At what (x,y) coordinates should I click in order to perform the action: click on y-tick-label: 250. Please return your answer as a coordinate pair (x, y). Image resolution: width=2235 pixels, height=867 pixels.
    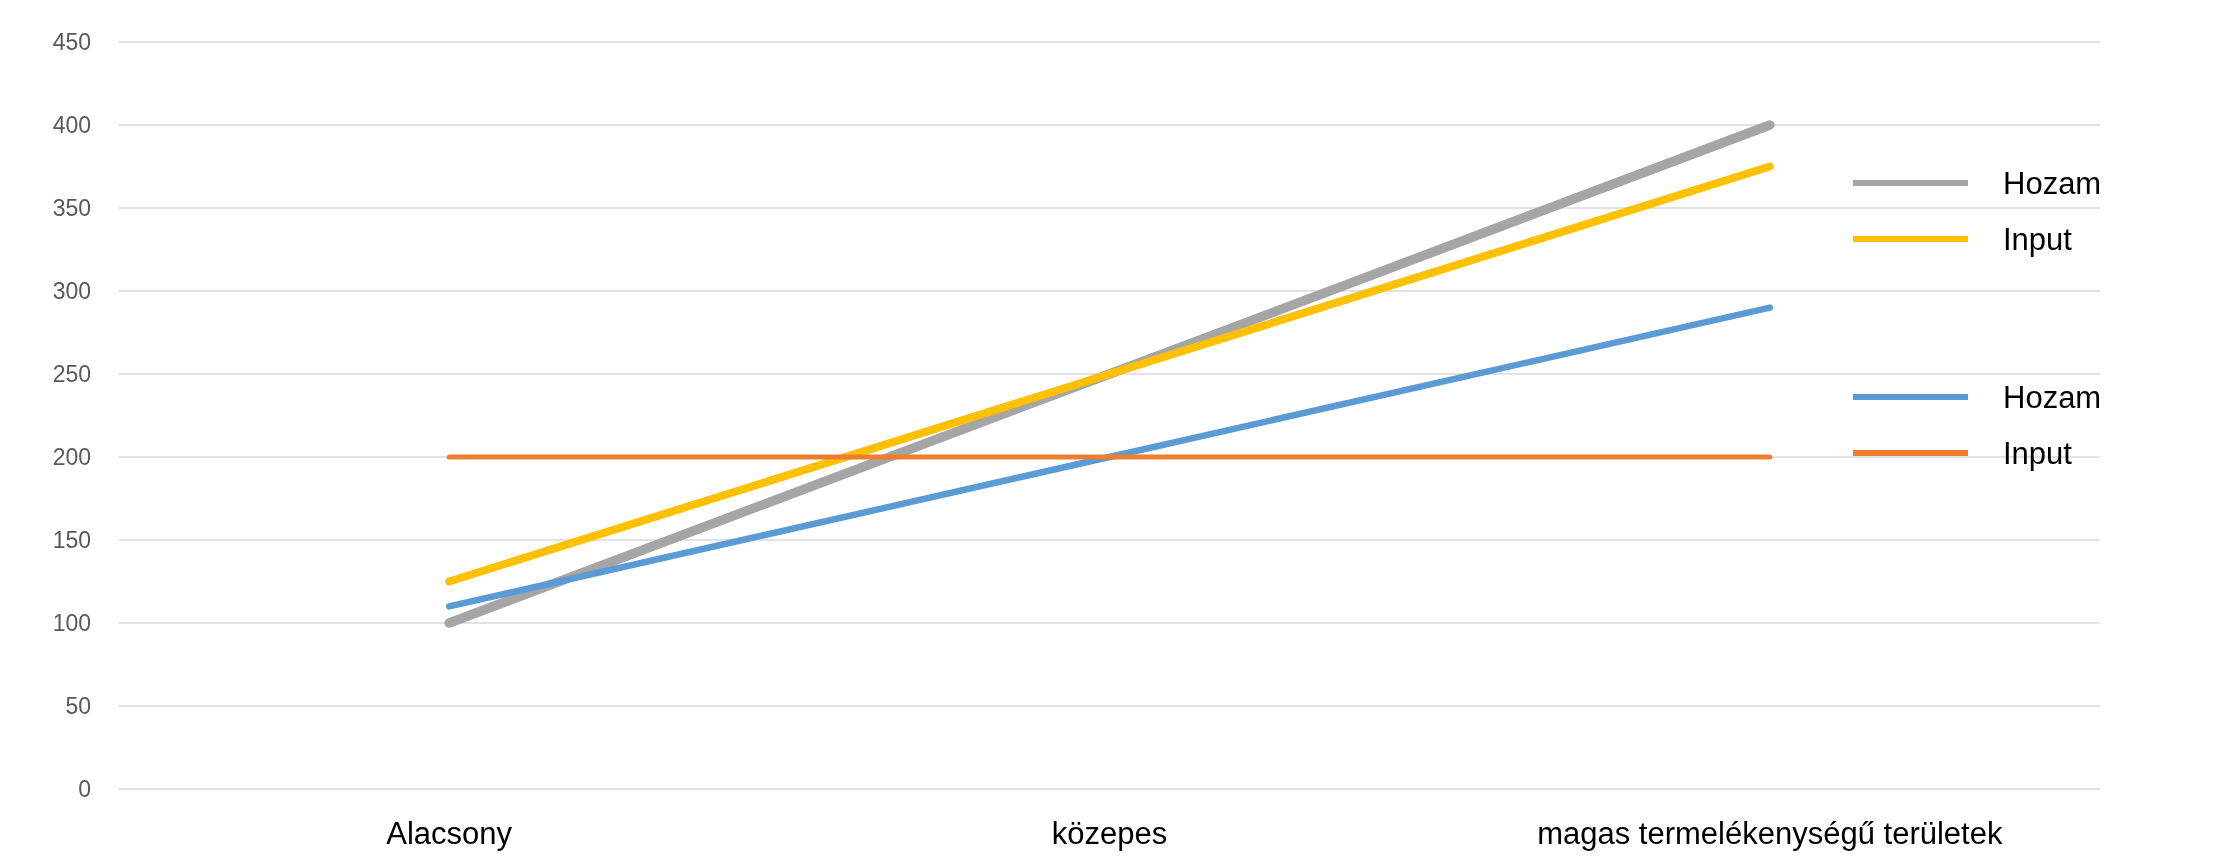
    Looking at the image, I should click on (71, 374).